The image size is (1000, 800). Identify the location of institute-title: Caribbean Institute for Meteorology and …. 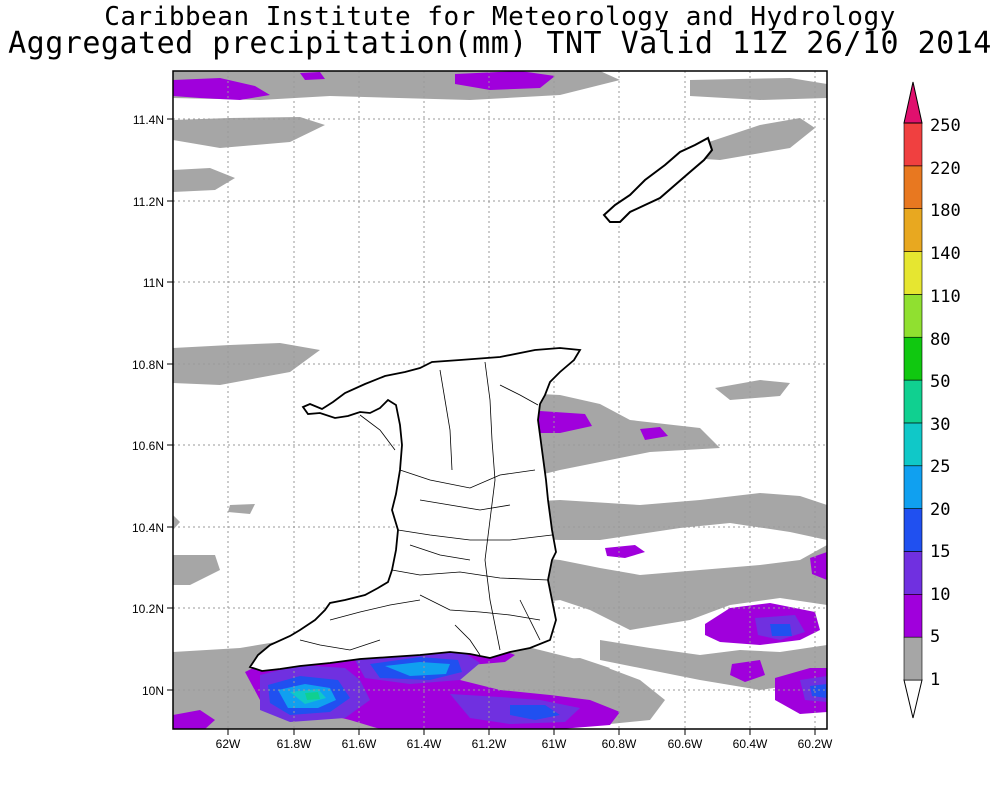
(500, 17).